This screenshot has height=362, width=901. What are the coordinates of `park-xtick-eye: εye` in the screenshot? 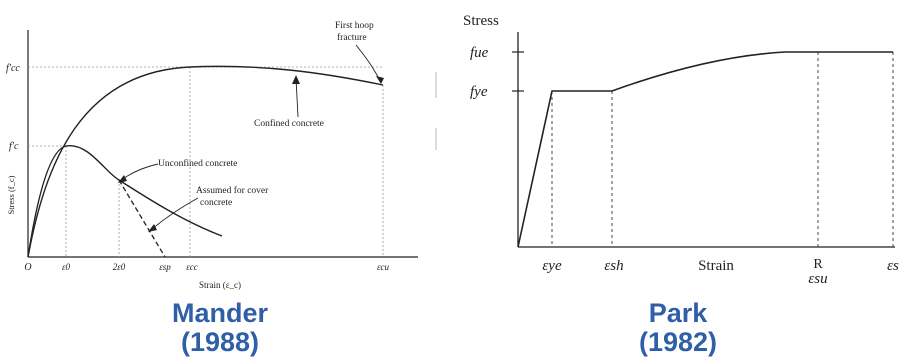 It's located at (552, 266).